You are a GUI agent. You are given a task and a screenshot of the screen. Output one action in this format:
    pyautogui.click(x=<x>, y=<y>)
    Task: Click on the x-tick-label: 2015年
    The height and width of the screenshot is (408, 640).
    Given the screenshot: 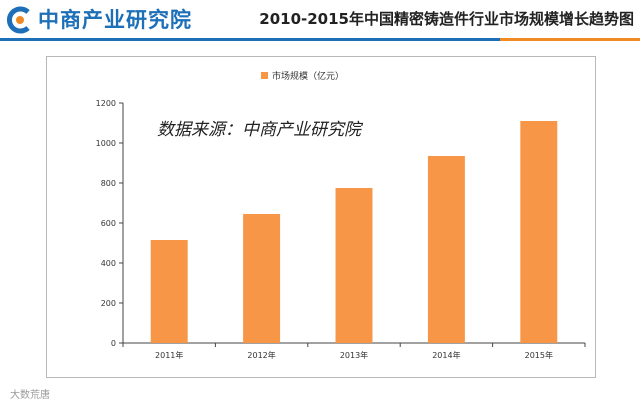 What is the action you would take?
    pyautogui.click(x=539, y=355)
    